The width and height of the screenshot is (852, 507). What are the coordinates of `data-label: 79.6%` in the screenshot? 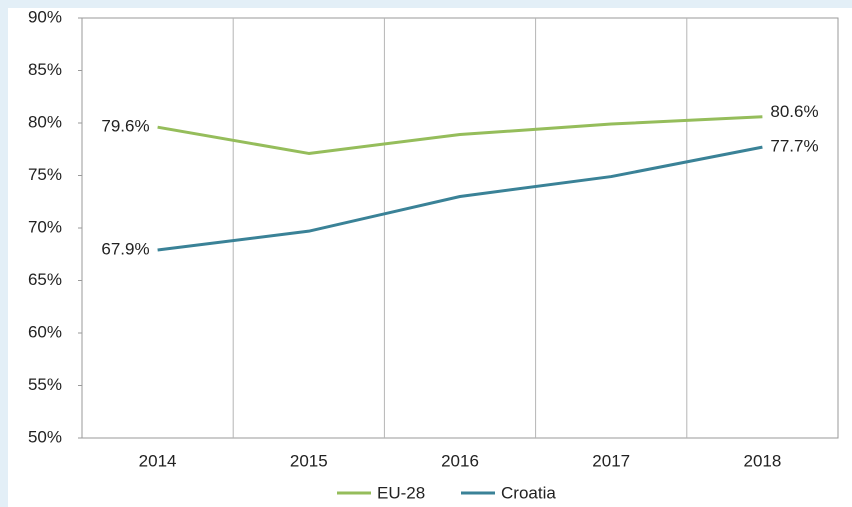 It's located at (125, 126).